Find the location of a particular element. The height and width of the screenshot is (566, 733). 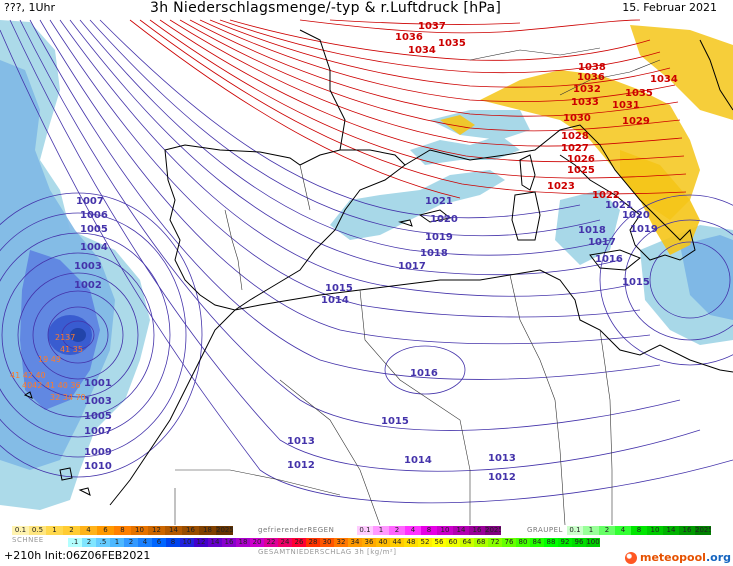

precip-value: 19 49 is located at coordinates (49, 359).